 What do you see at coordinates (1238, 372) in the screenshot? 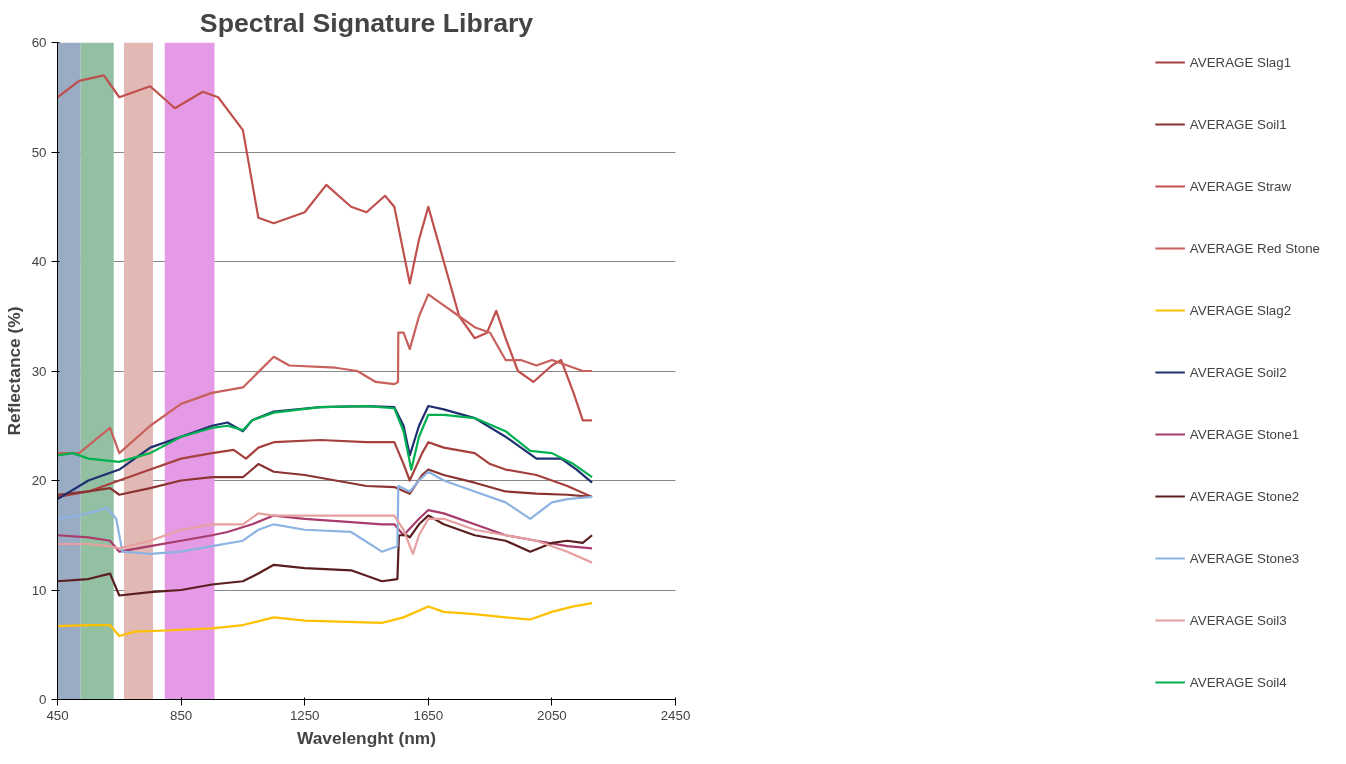
I see `legend-label: AVERAGE Soil2` at bounding box center [1238, 372].